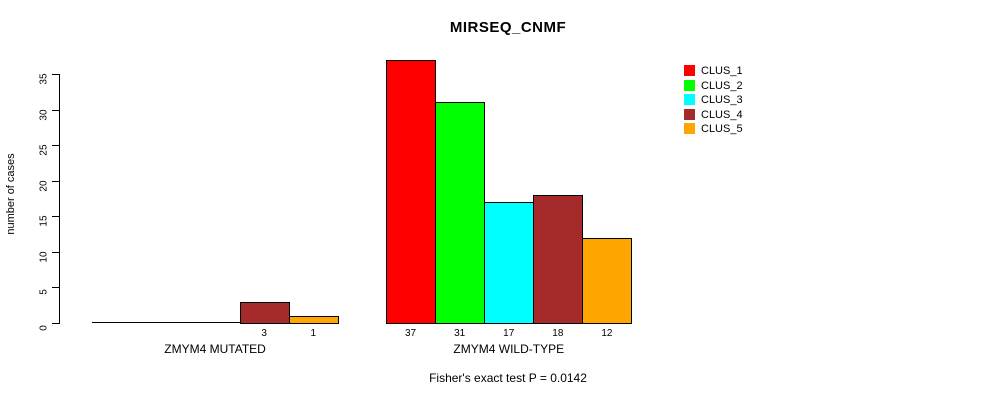 The image size is (990, 400). Describe the element at coordinates (509, 349) in the screenshot. I see `x-axis-group-label: ZMYM4 WILD-TYPE` at that location.